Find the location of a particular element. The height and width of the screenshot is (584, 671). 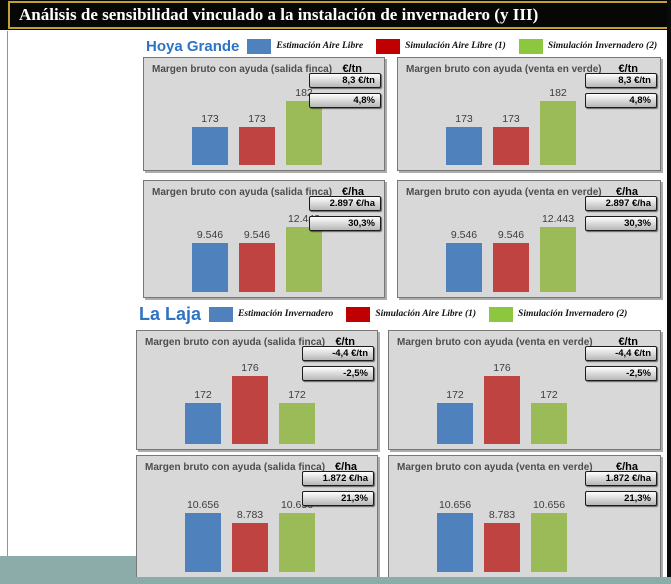

callout-difference-value: 2.897 €/ha is located at coordinates (345, 203).